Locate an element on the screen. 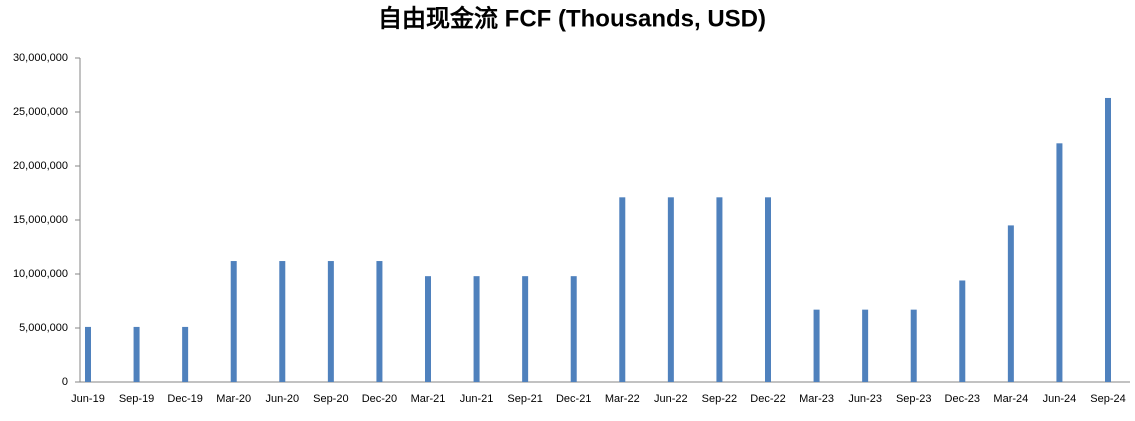  y-tick-label: 20,000,000 is located at coordinates (40, 166).